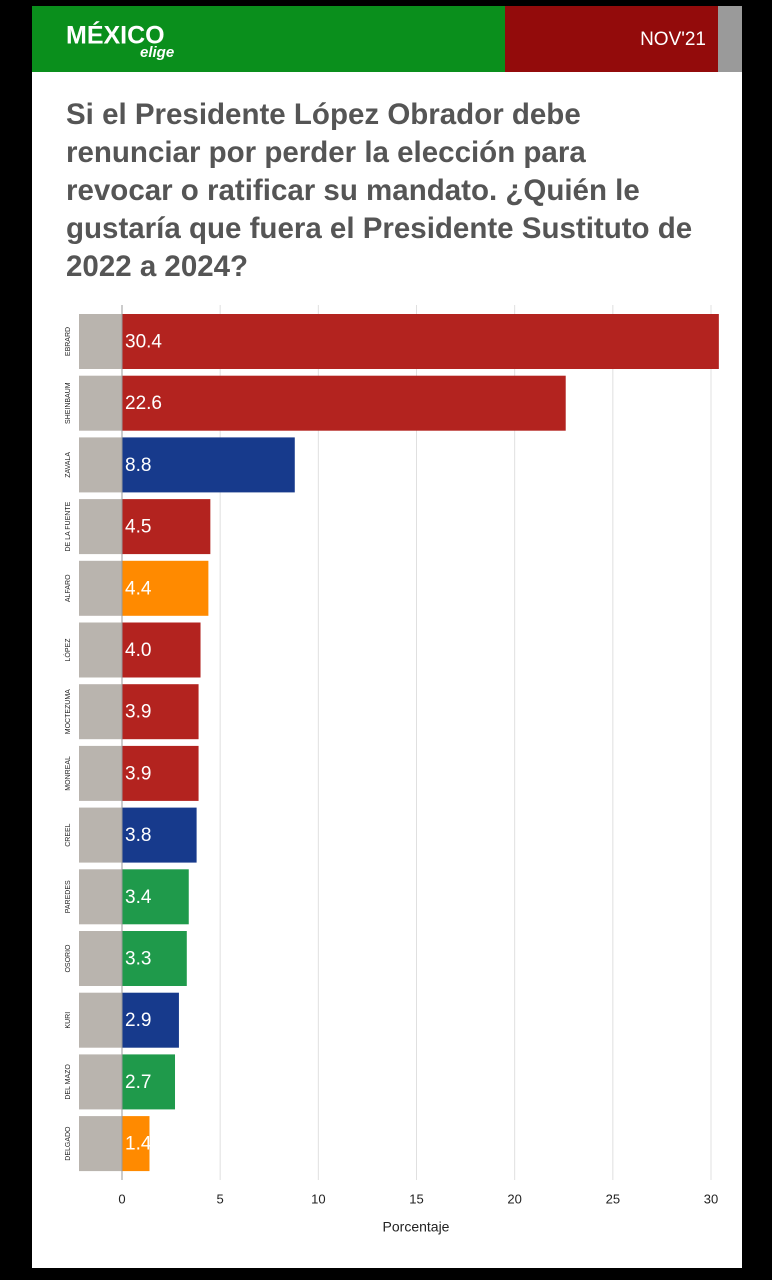 This screenshot has width=772, height=1280. What do you see at coordinates (68, 588) in the screenshot?
I see `y-tick-label: ALFARO` at bounding box center [68, 588].